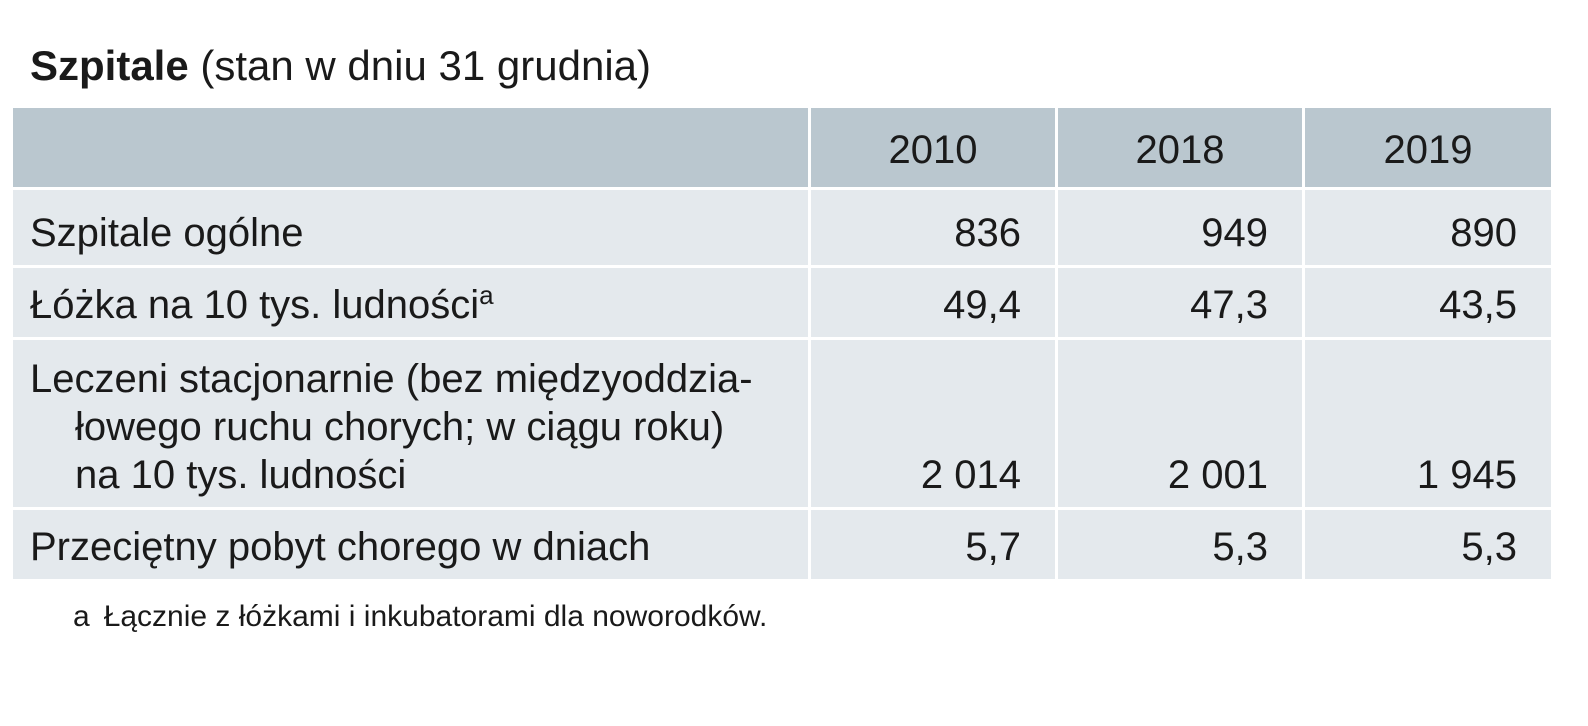 Image resolution: width=1588 pixels, height=726 pixels. Describe the element at coordinates (933, 147) in the screenshot. I see `header-cell: 2010` at that location.